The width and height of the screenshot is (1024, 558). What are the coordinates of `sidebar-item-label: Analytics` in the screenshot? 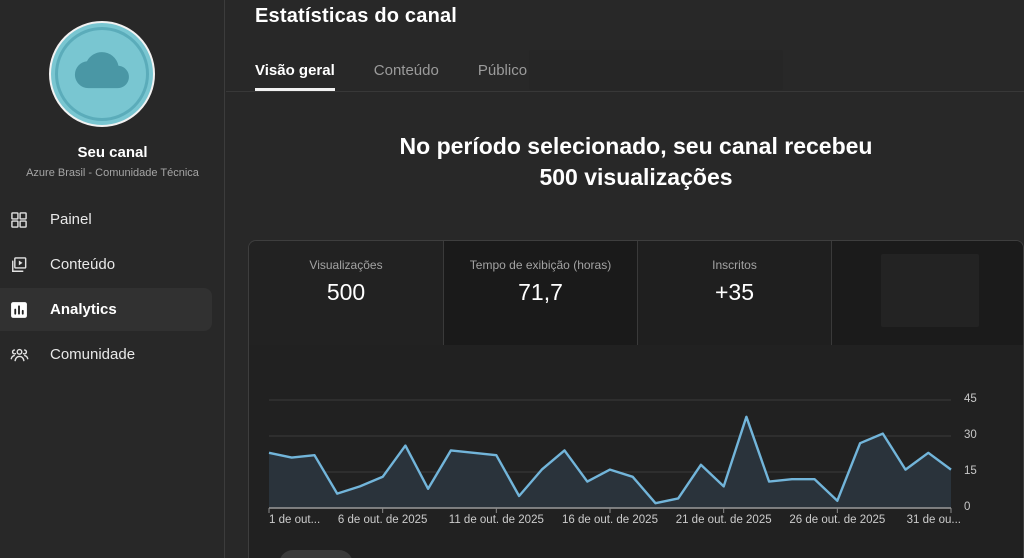 It's located at (83, 309).